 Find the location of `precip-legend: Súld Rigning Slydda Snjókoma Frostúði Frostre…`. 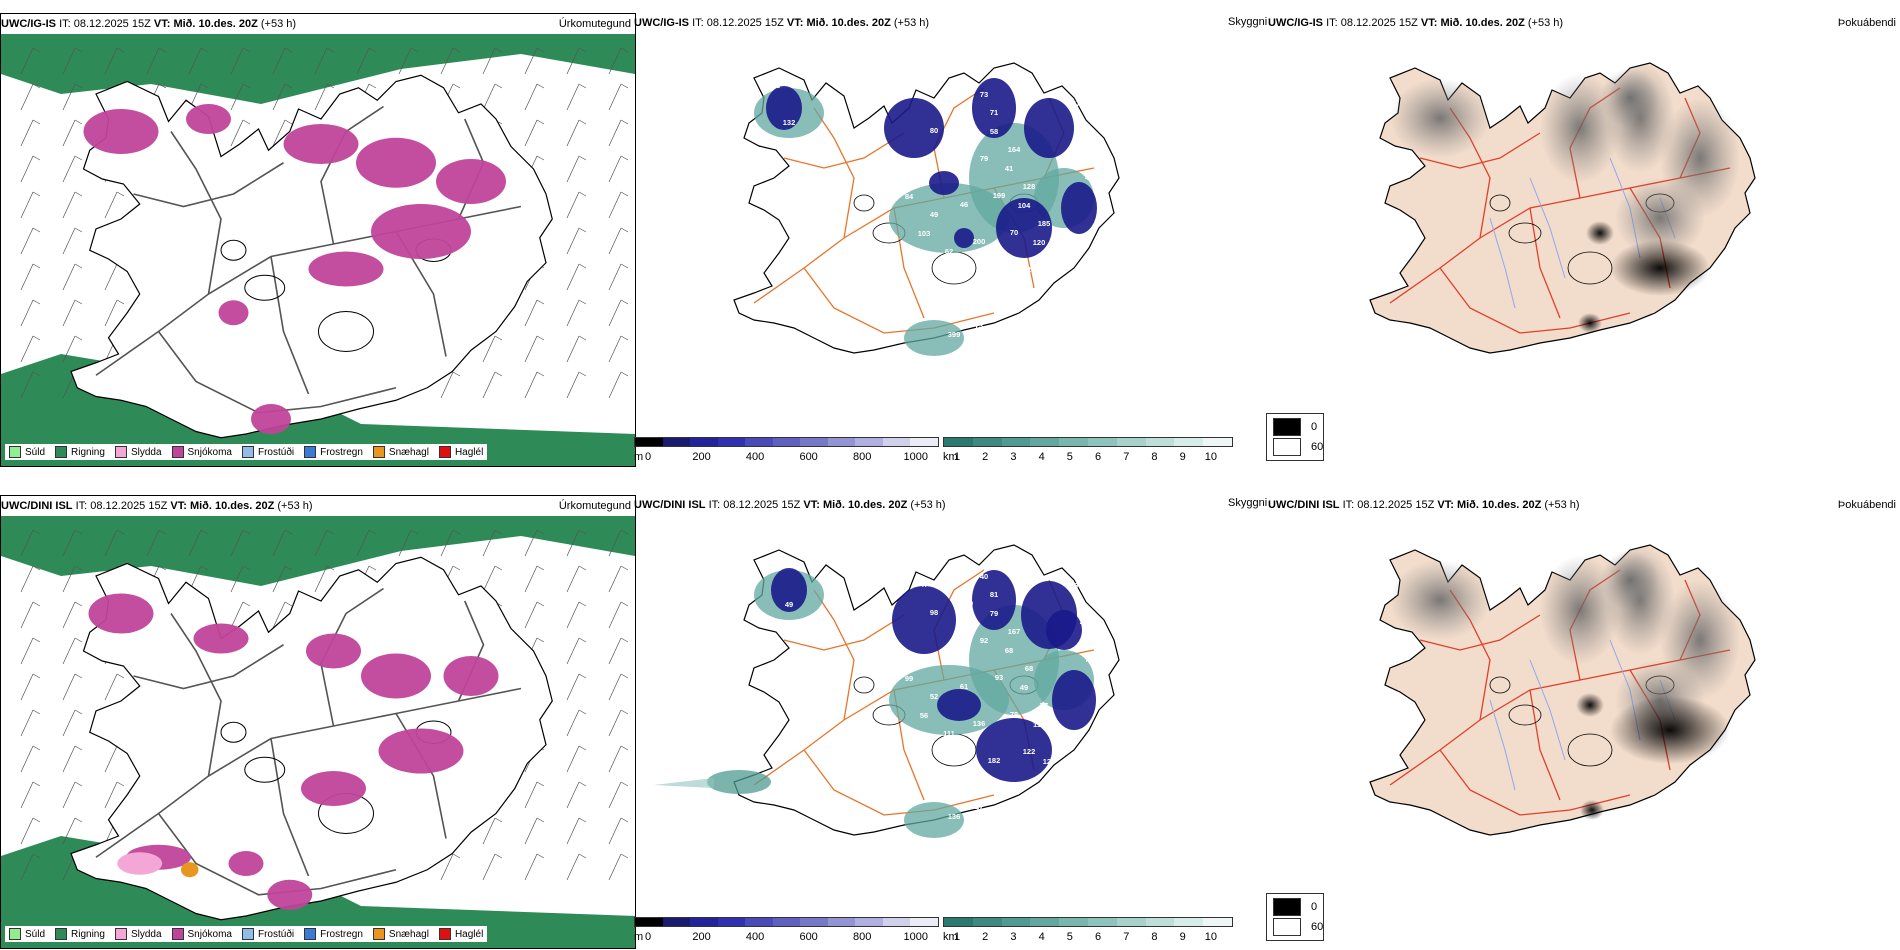

precip-legend: Súld Rigning Slydda Snjókoma Frostúði Frostre… is located at coordinates (246, 934).